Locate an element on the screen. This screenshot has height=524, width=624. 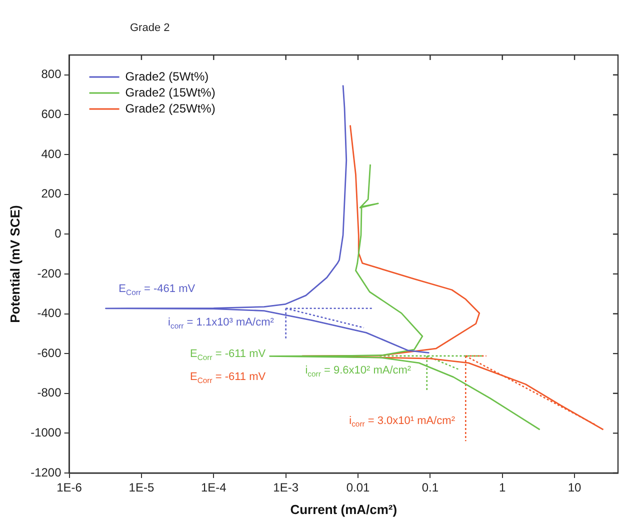
x-tick-label: 10 is located at coordinates (575, 487).